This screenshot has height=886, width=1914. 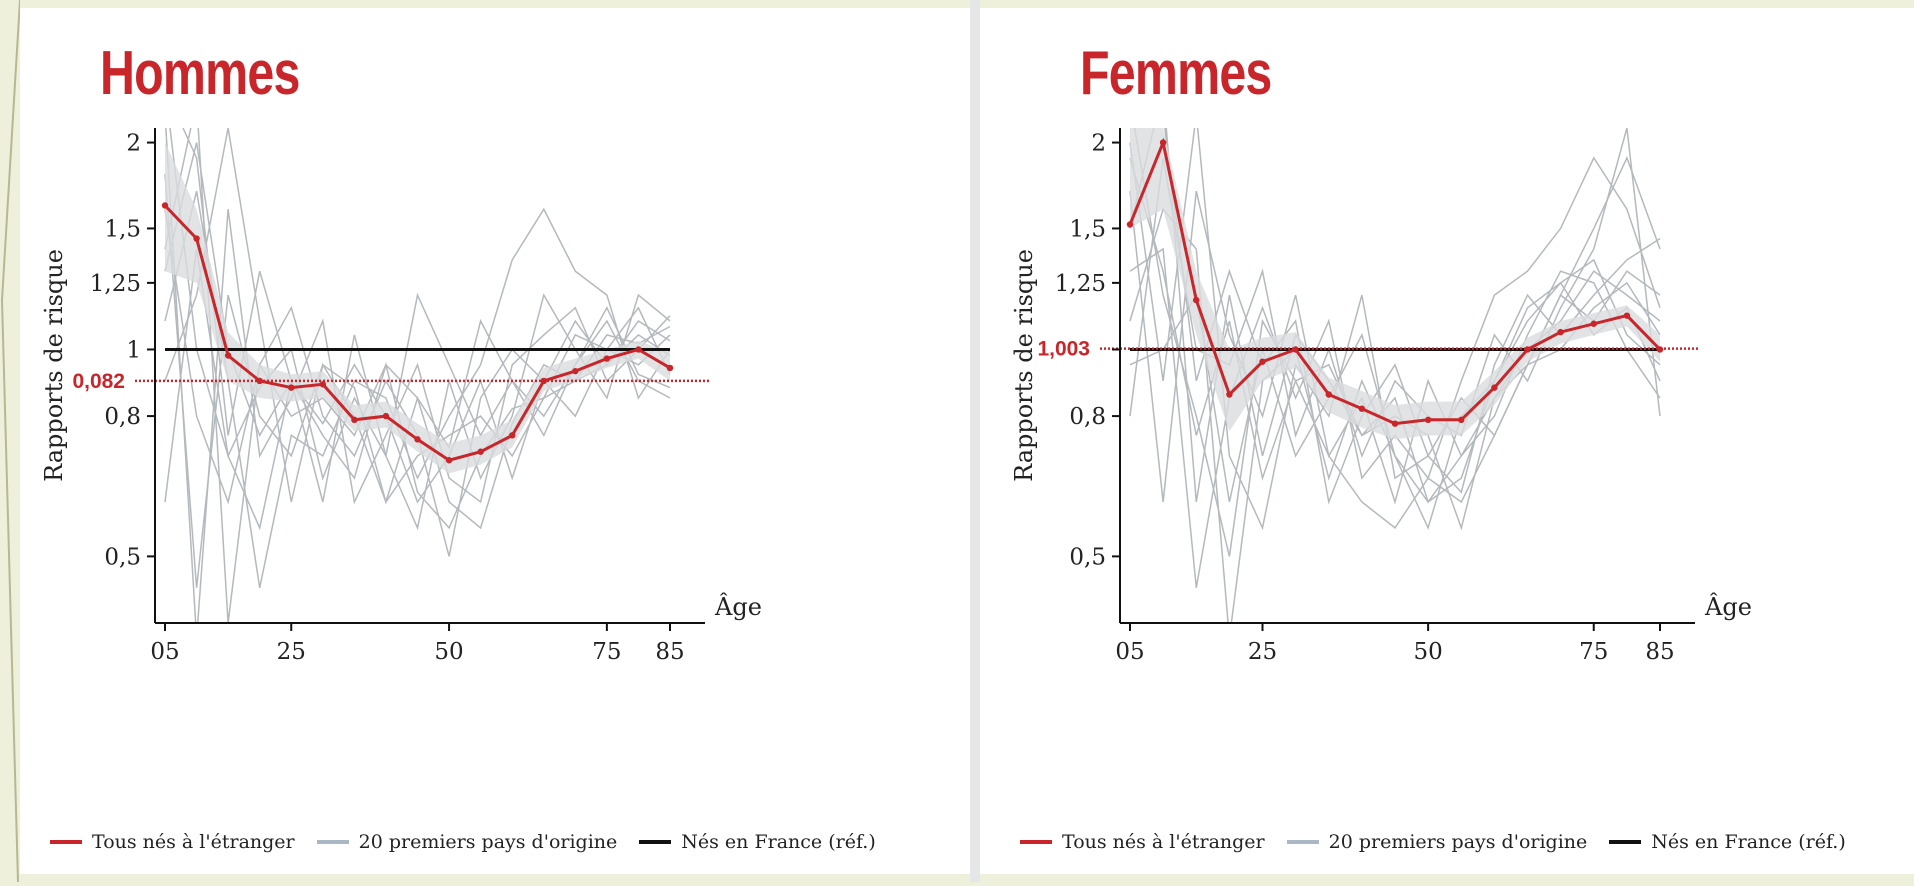 I want to click on highlight-value-label: 1,003, so click(x=1063, y=349).